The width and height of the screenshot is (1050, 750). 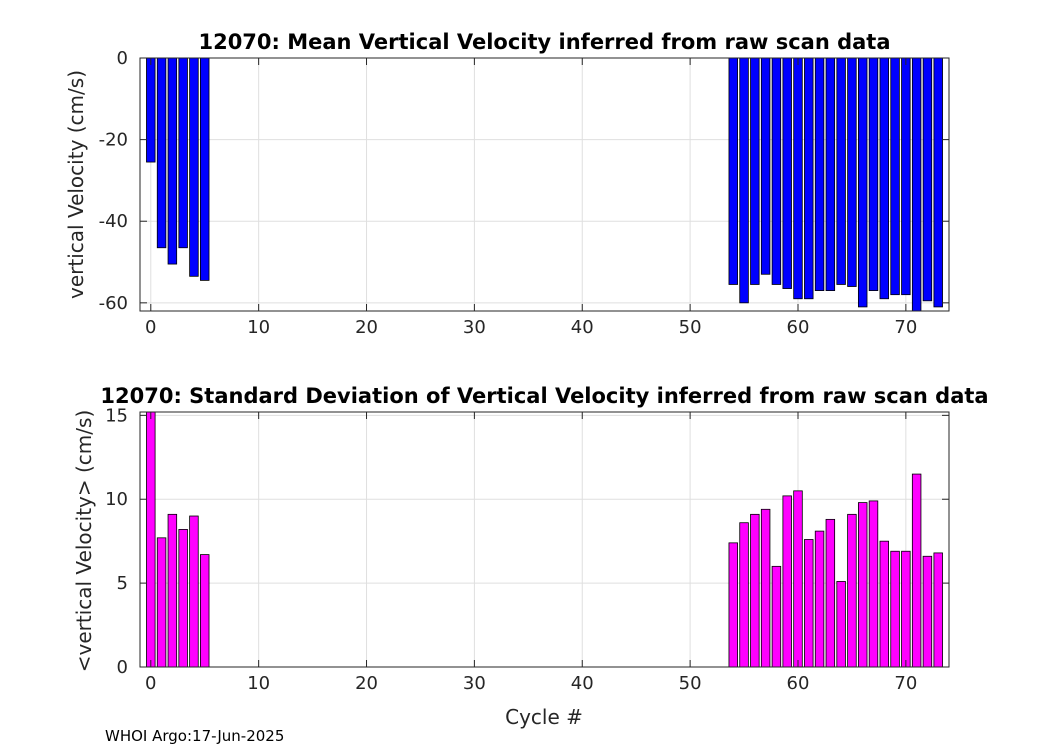 What do you see at coordinates (194, 736) in the screenshot?
I see `footer-timestamp: WHOI Argo:17-Jun-2025` at bounding box center [194, 736].